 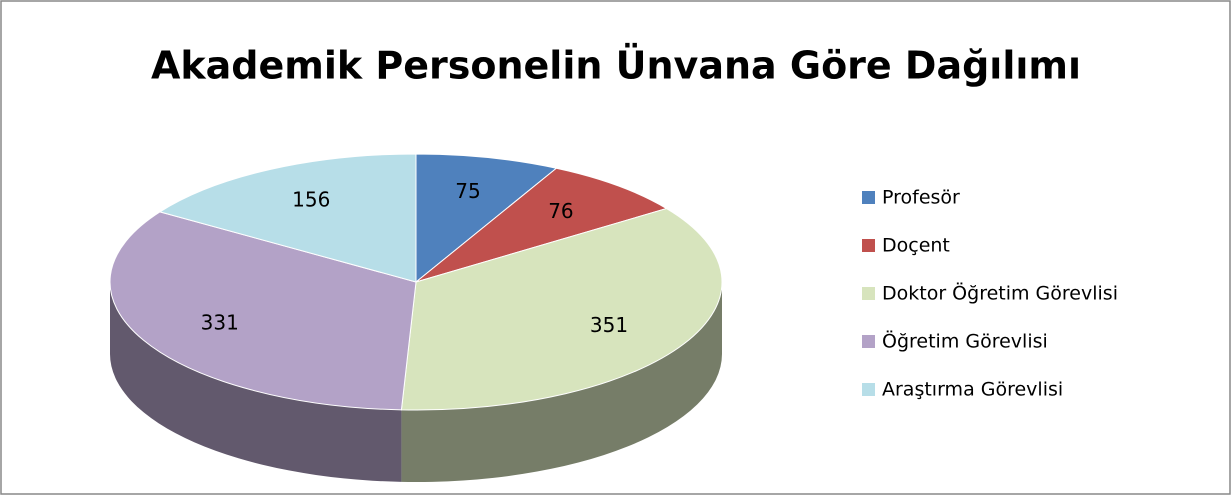 What do you see at coordinates (1000, 293) in the screenshot?
I see `legend-label: Doktor Öğretim Görevlisi` at bounding box center [1000, 293].